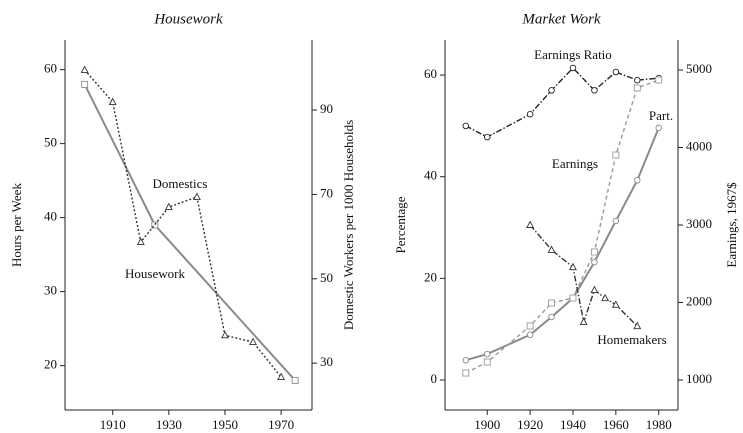  I want to click on x-tick-label: 1940, so click(573, 424).